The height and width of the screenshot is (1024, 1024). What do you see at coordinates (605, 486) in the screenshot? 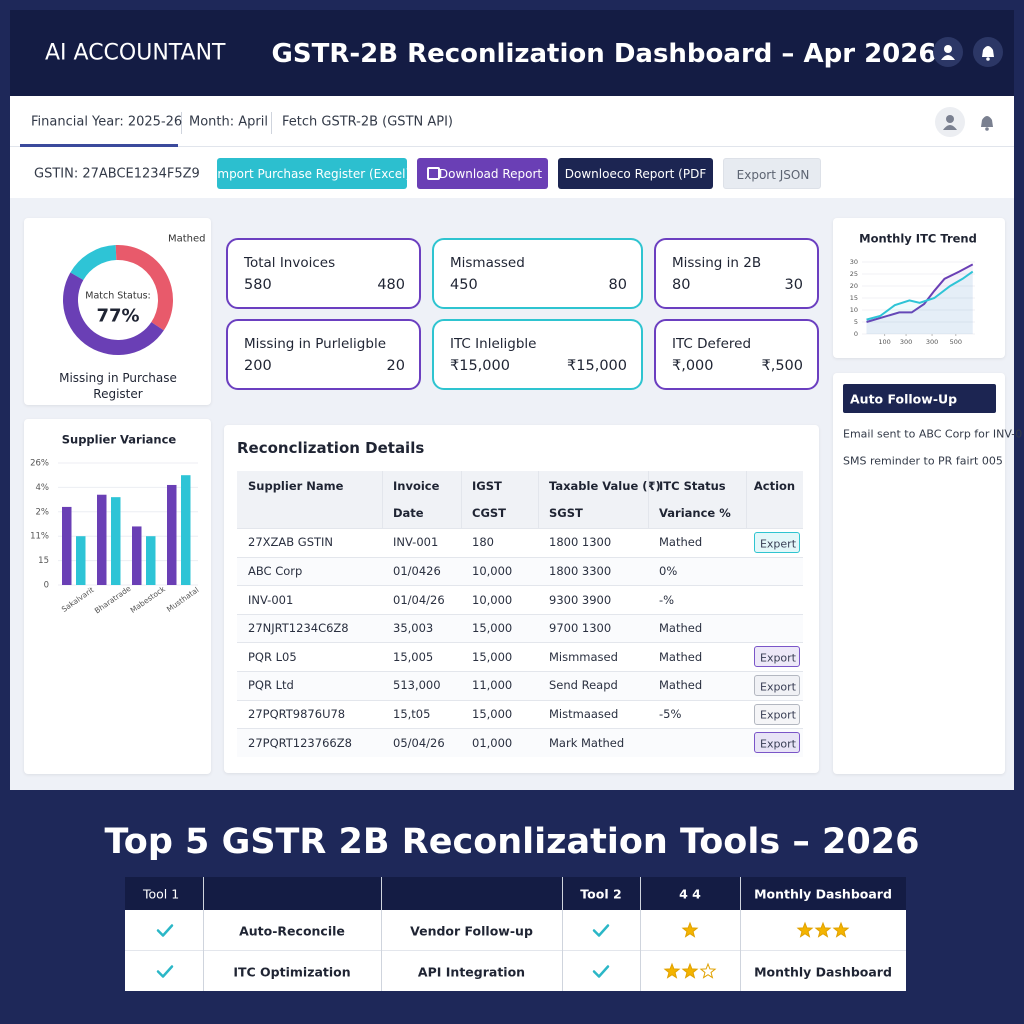
I see `recon-header: Taxable Value (₹)` at bounding box center [605, 486].